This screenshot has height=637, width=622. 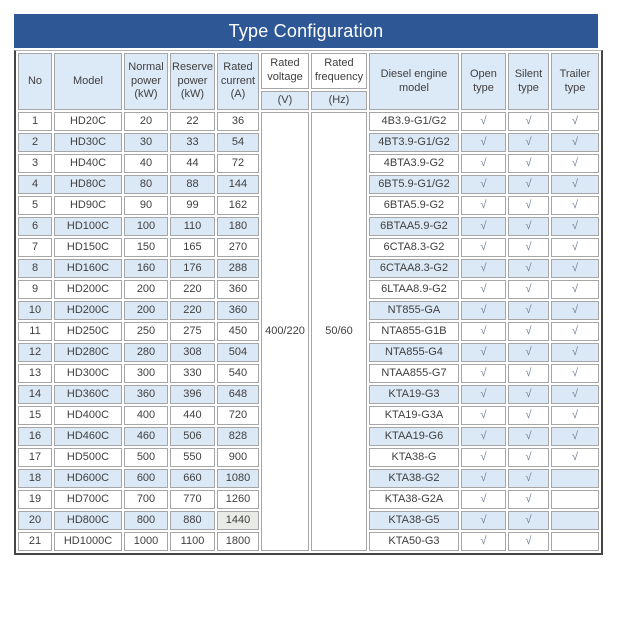 What do you see at coordinates (88, 478) in the screenshot?
I see `cell-model: HD600C` at bounding box center [88, 478].